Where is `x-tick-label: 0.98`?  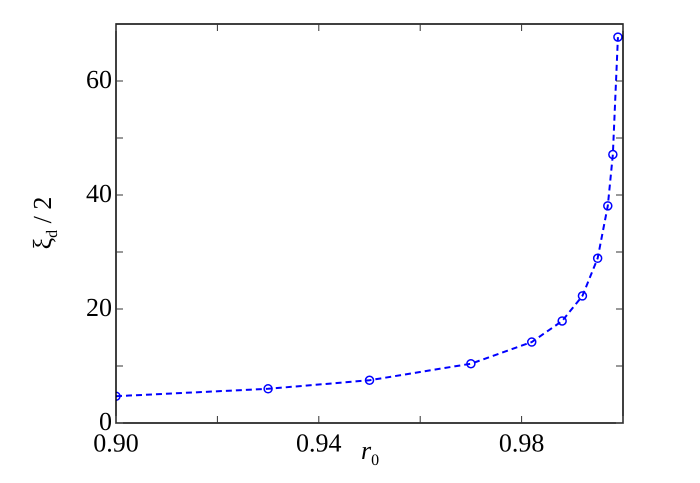 x-tick-label: 0.98 is located at coordinates (521, 443).